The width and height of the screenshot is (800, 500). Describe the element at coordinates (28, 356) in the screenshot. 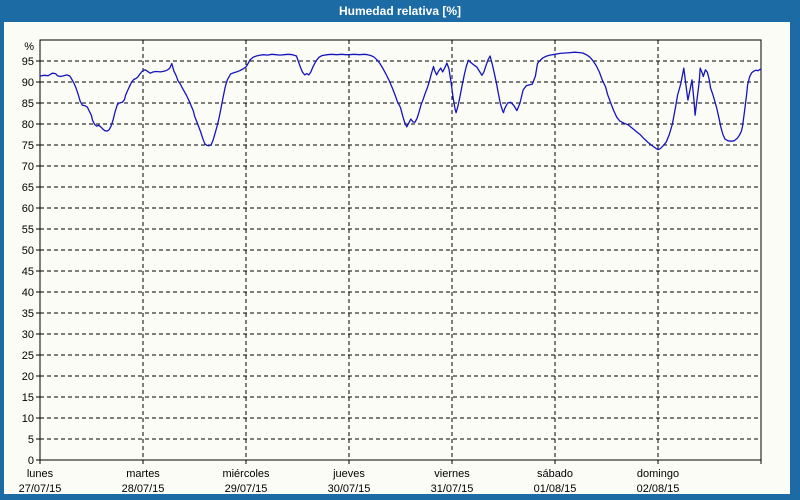

I see `y-tick-label: 25` at that location.